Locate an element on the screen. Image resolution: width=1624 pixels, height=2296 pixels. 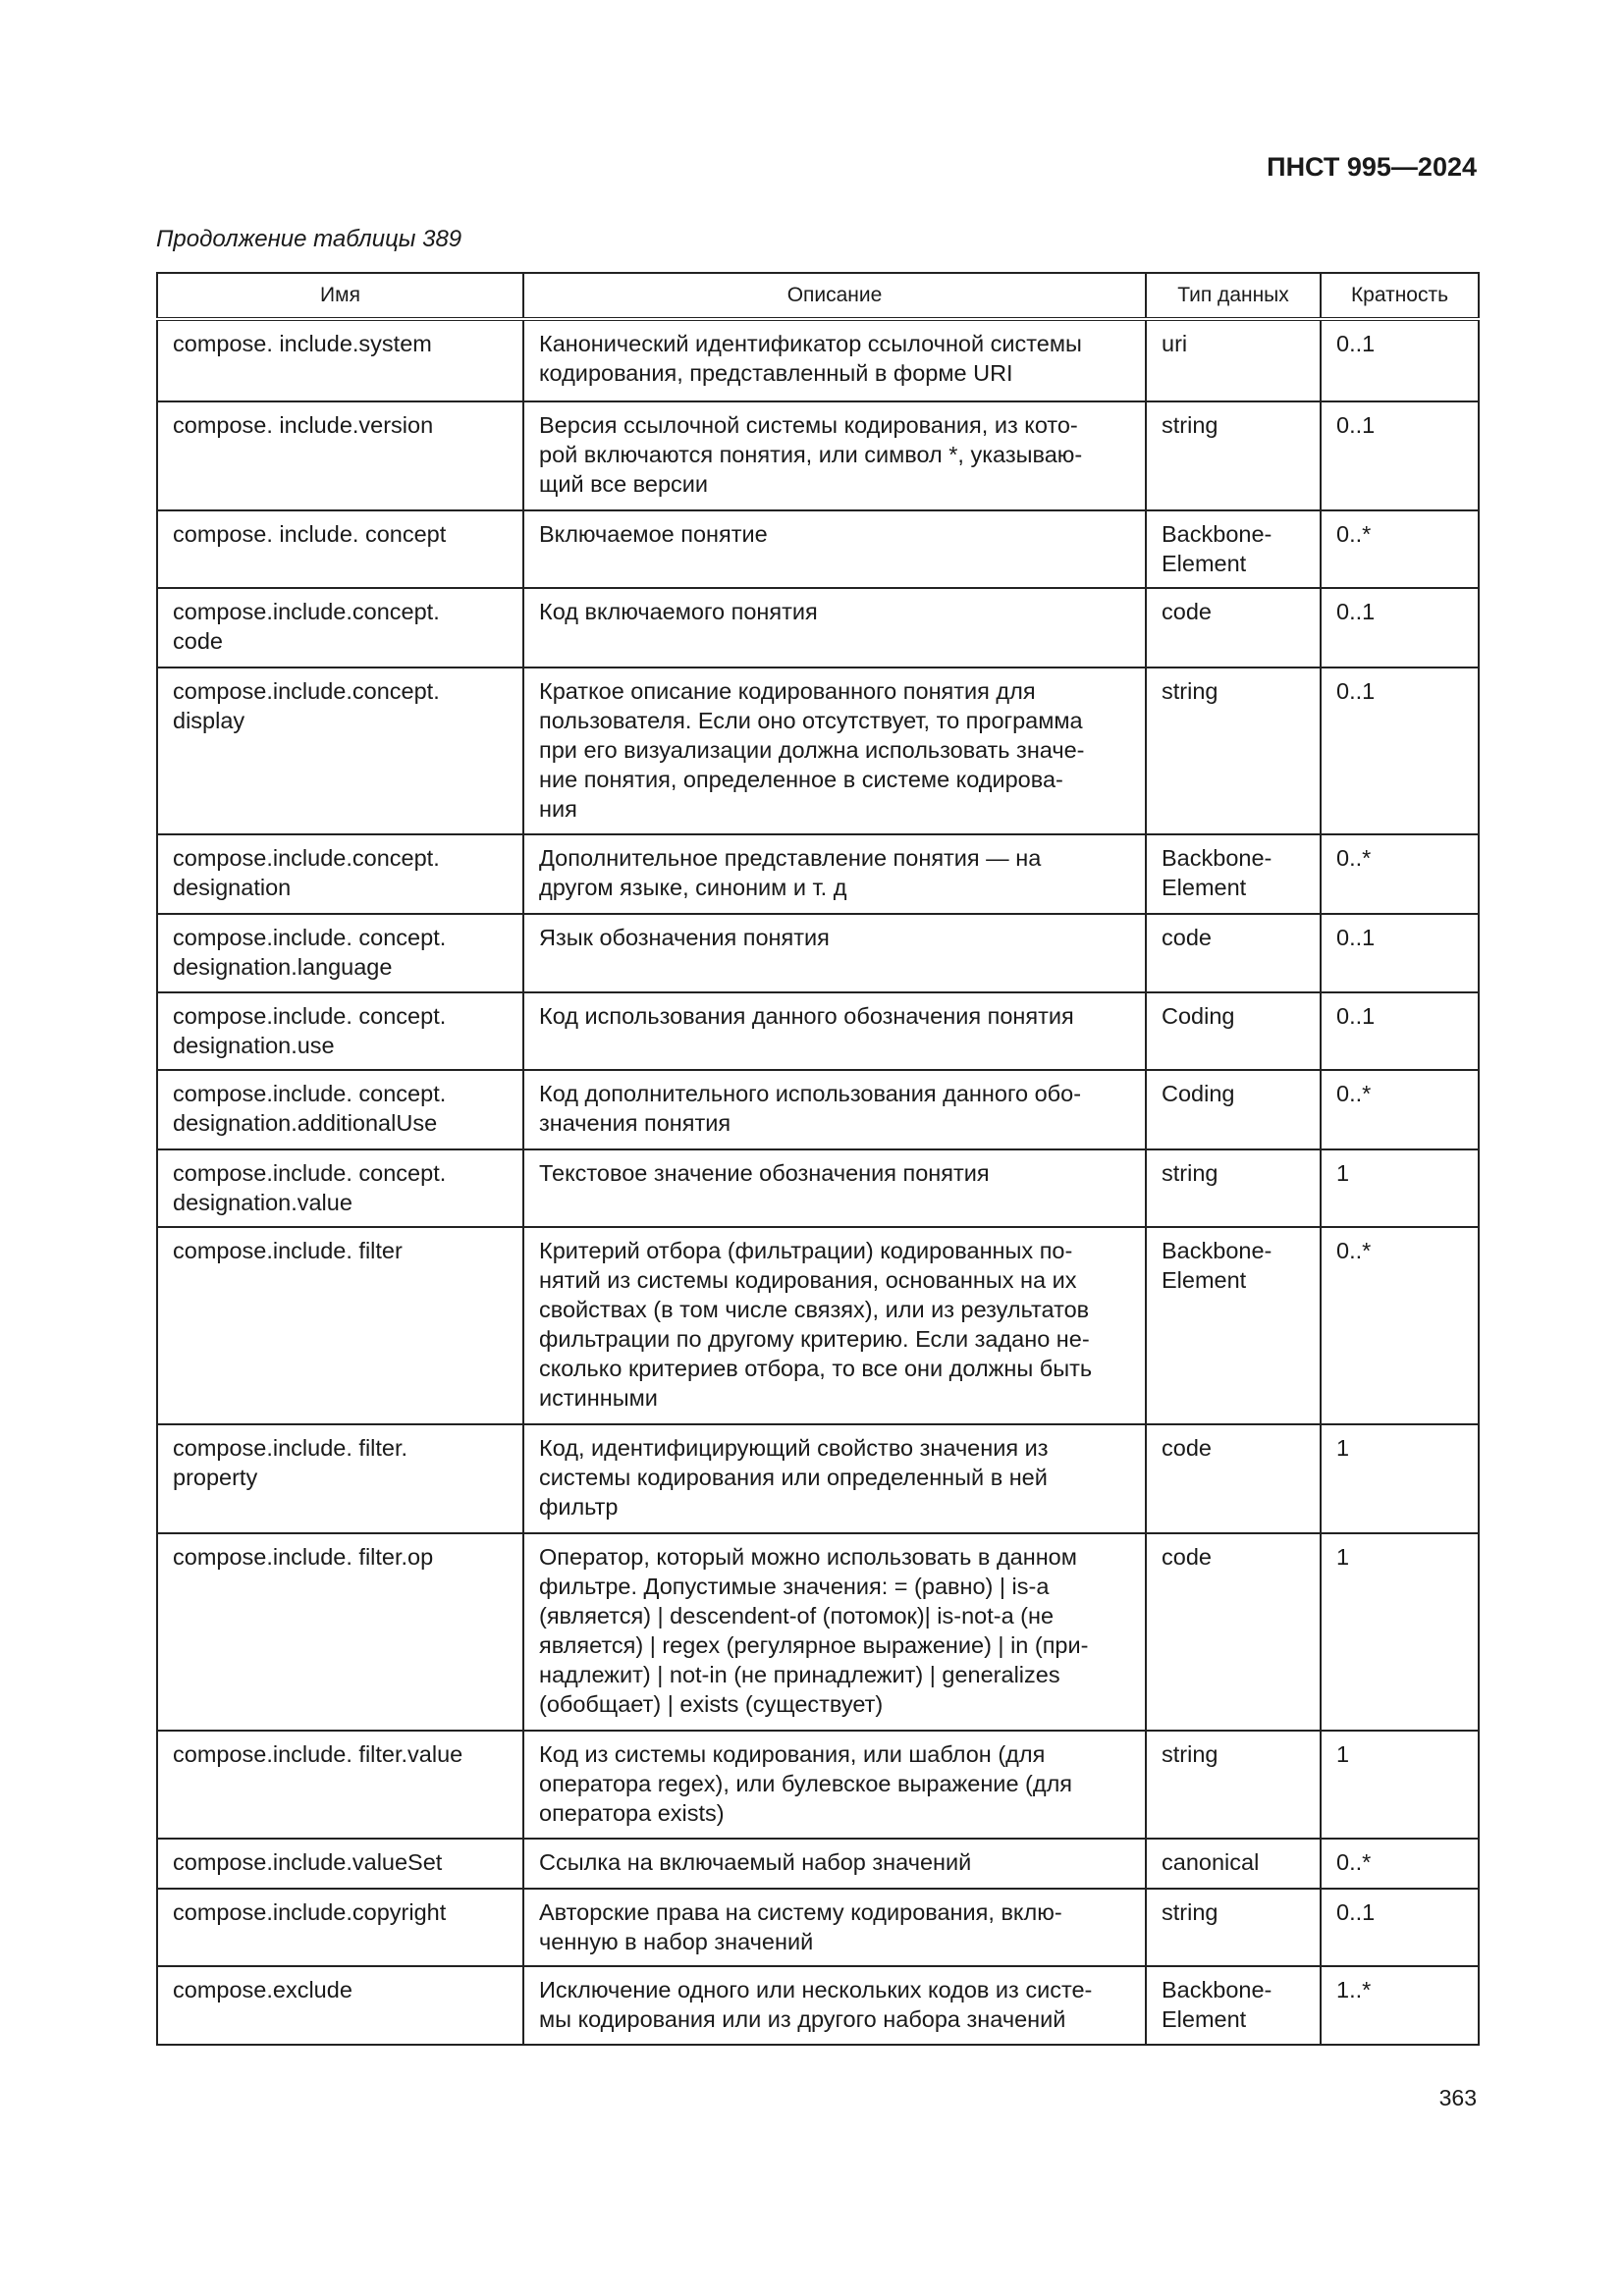
cell-name: compose. include.version is located at coordinates (340, 455).